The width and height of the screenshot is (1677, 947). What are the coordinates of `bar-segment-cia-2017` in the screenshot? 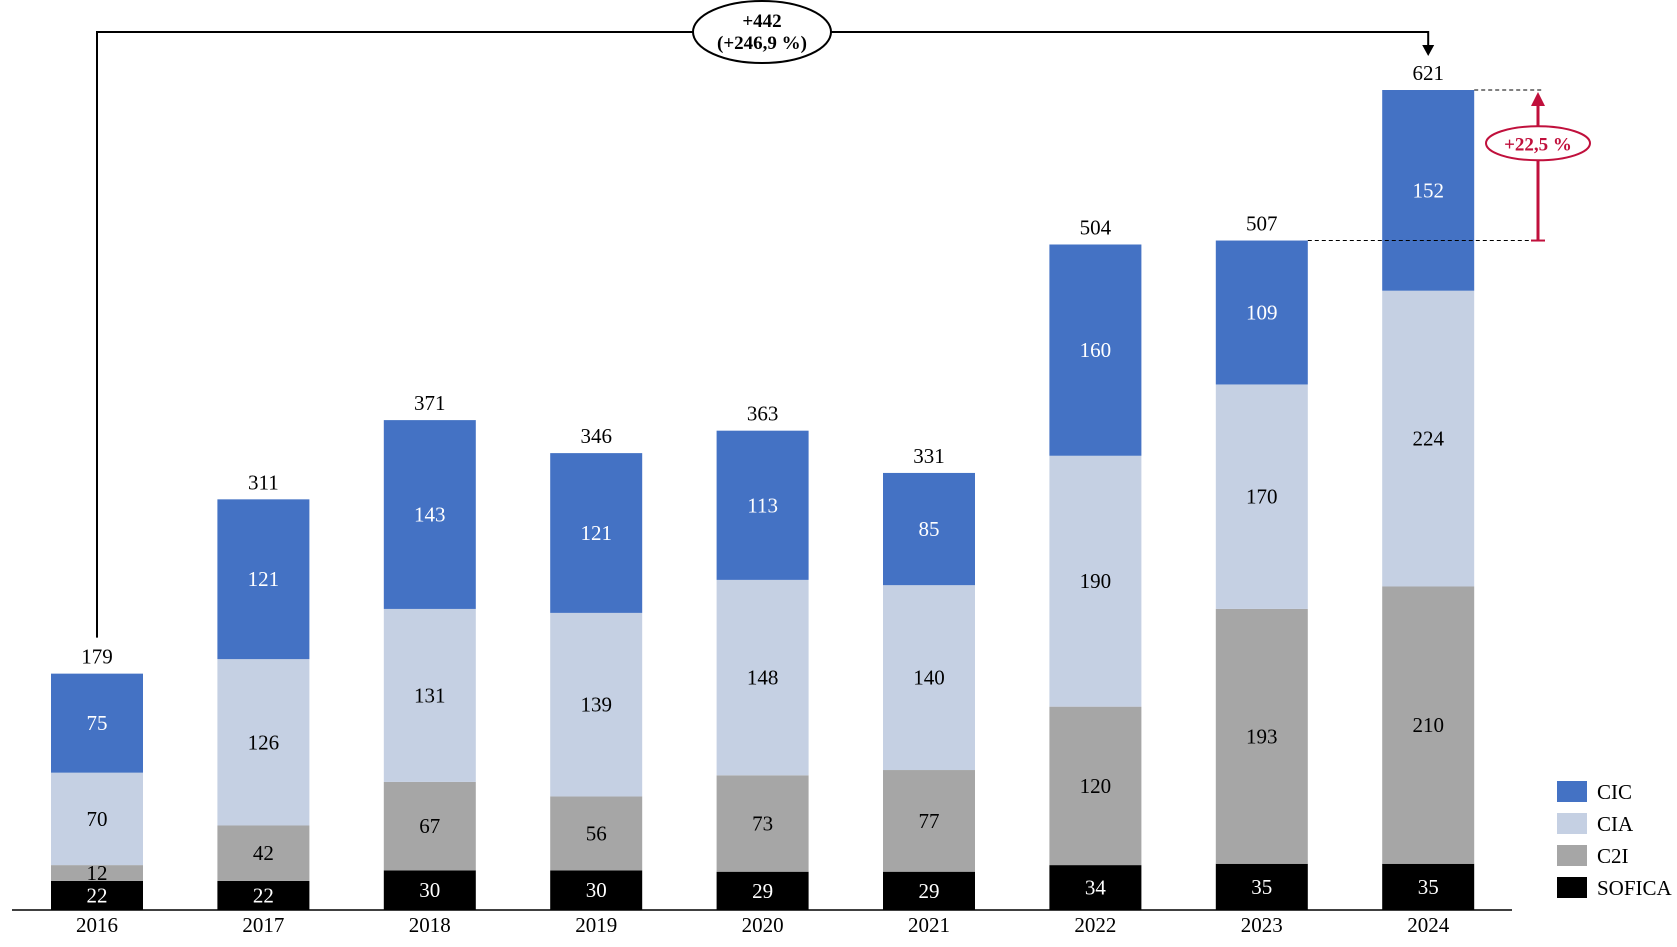 It's located at (263, 742).